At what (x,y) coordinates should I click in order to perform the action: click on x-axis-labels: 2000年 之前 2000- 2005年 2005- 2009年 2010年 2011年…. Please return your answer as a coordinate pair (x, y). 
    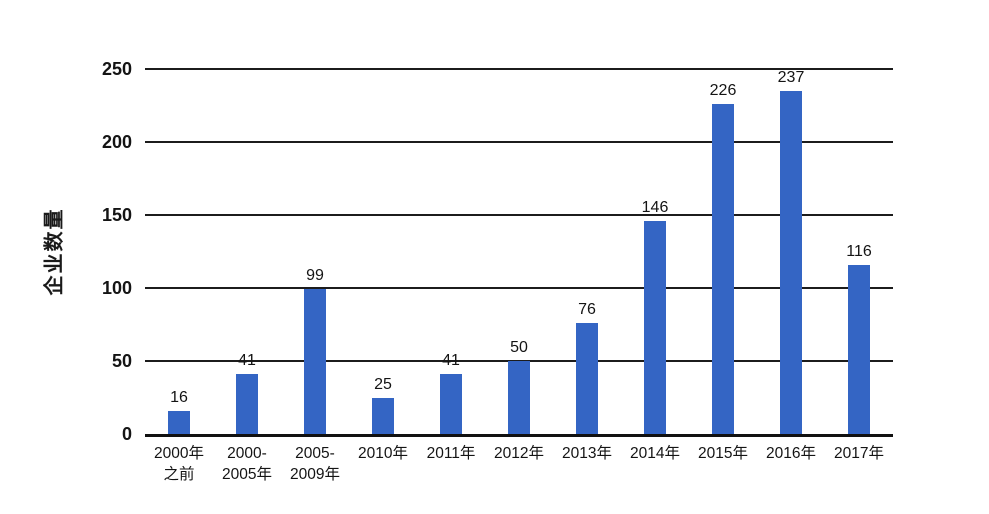
    Looking at the image, I should click on (519, 464).